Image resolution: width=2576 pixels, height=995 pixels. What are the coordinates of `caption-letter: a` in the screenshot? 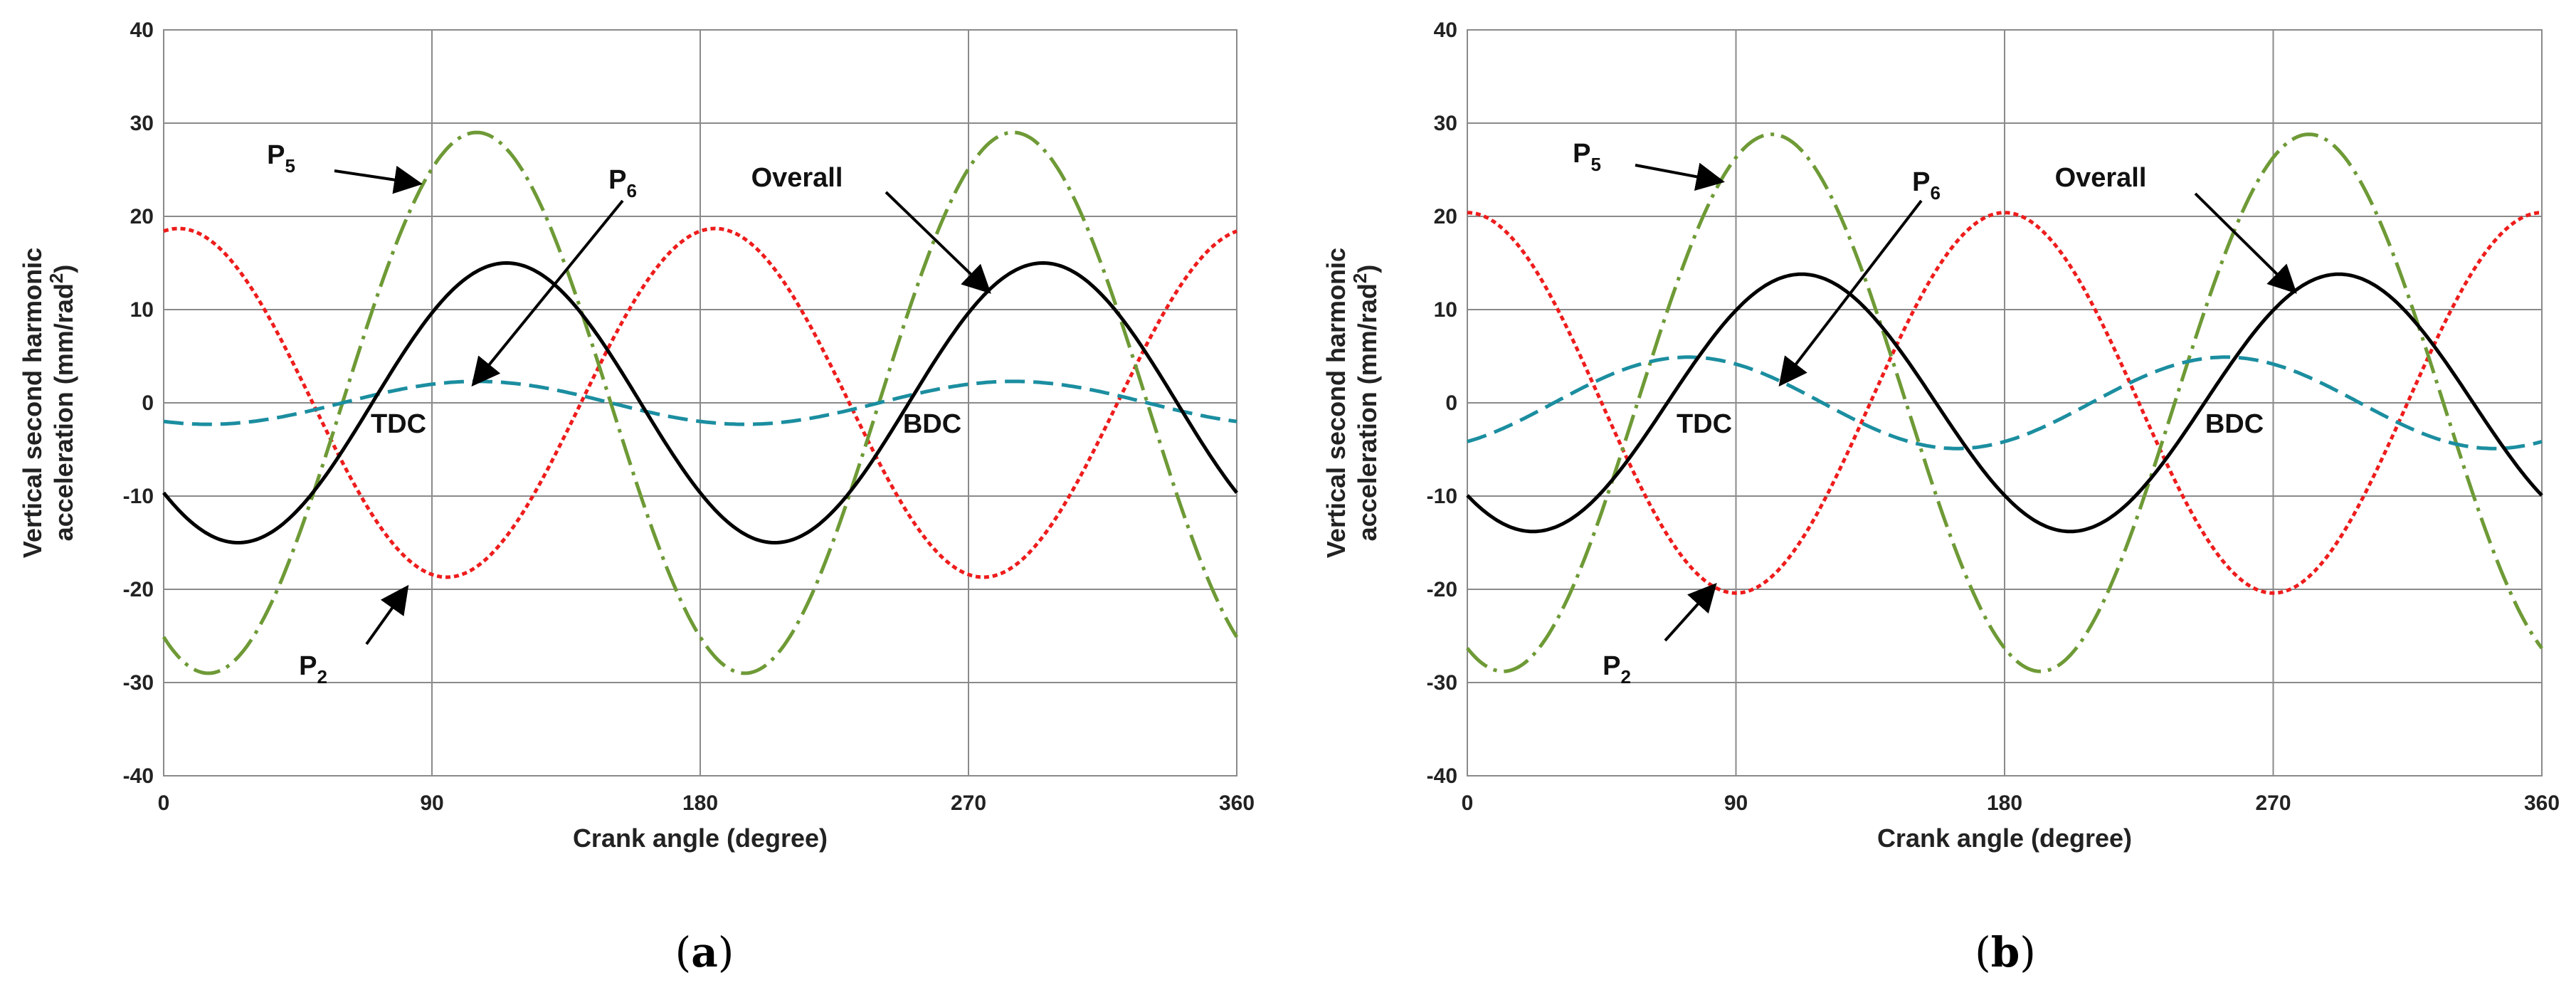 It's located at (705, 952).